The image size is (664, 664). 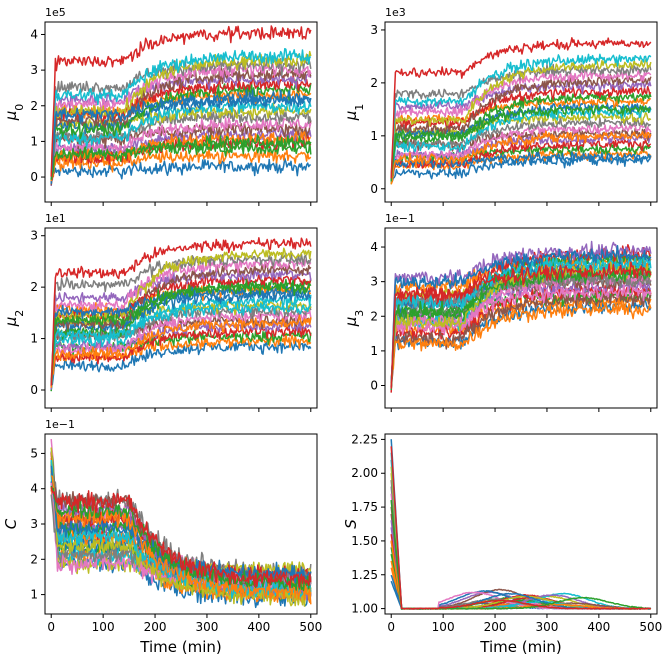 What do you see at coordinates (14, 113) in the screenshot?
I see `y-axis-label: μ0` at bounding box center [14, 113].